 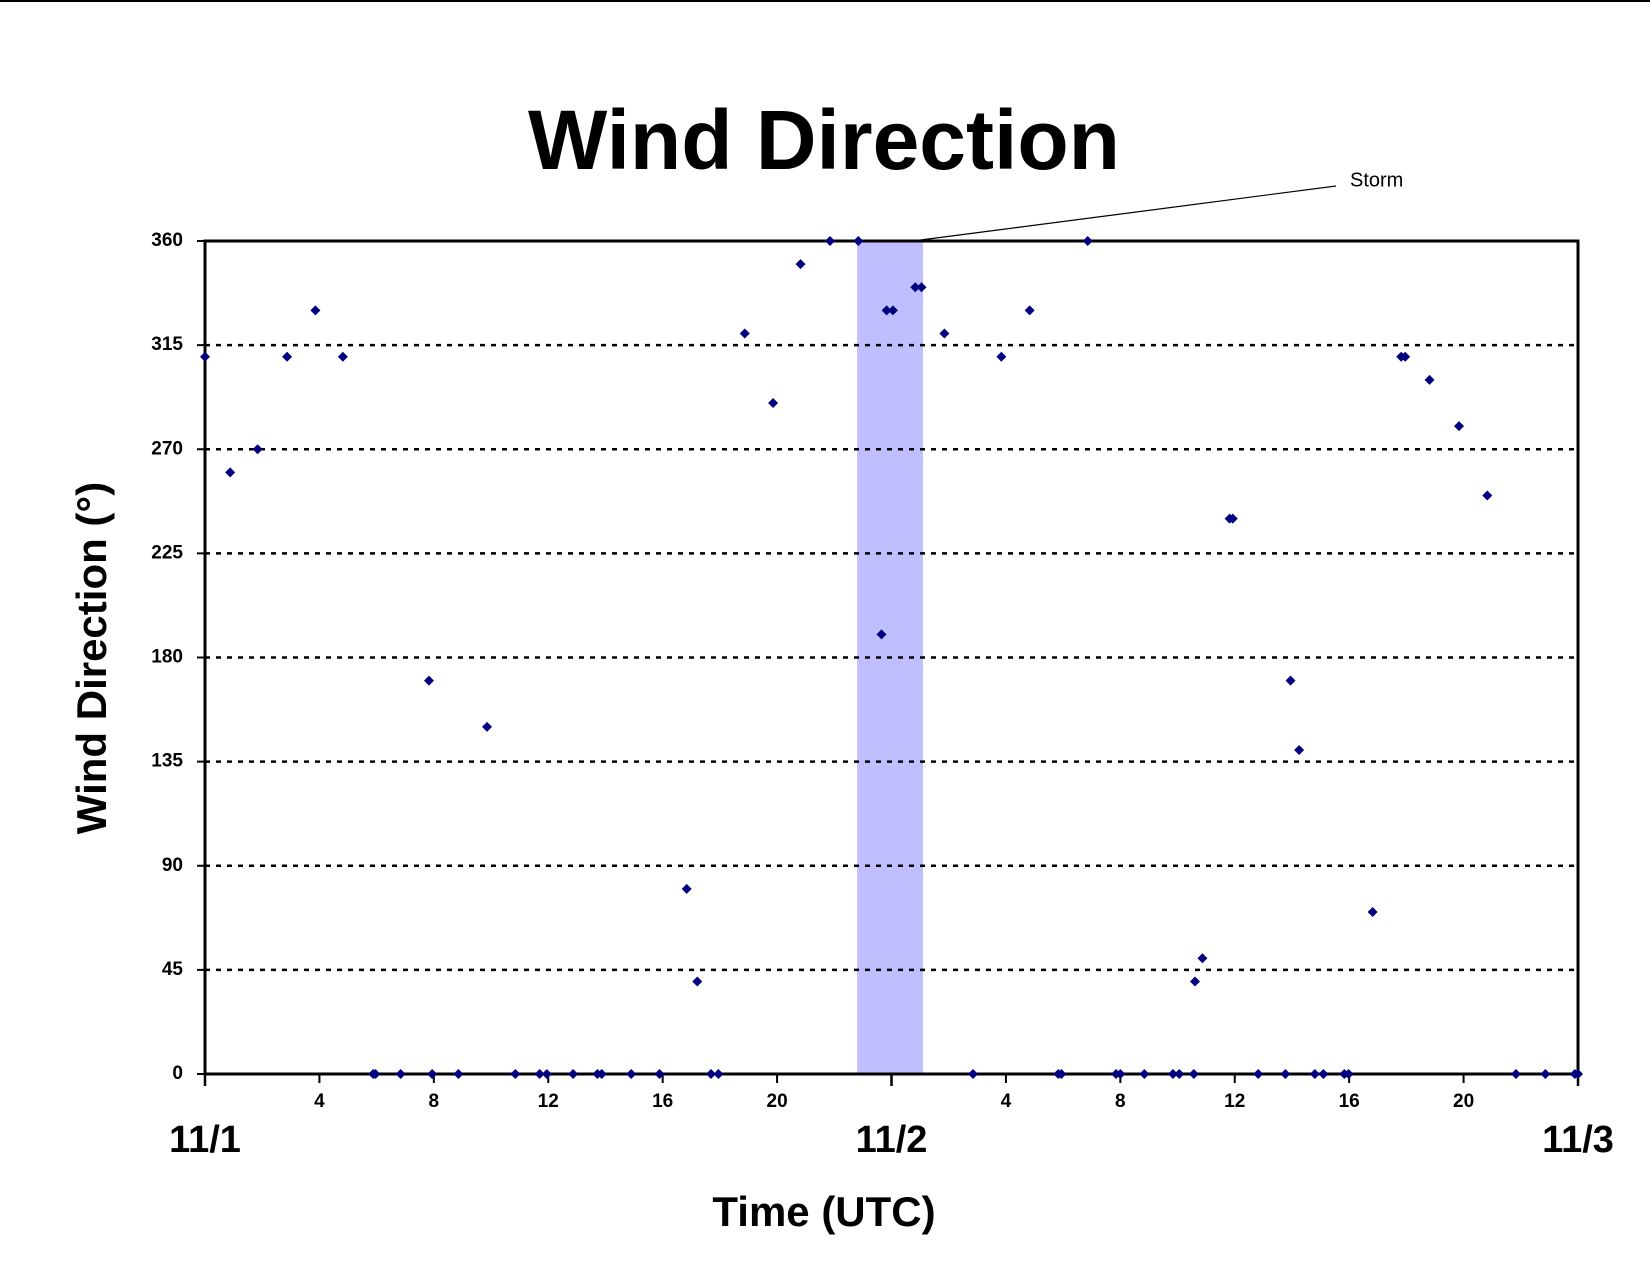 I want to click on storm-label: Storm, so click(x=1376, y=180).